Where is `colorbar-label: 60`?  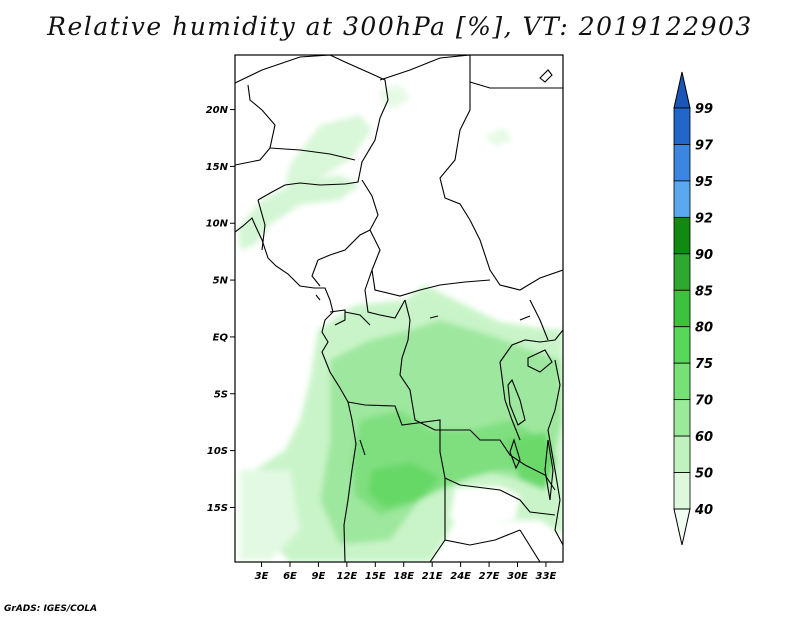 colorbar-label: 60 is located at coordinates (704, 437).